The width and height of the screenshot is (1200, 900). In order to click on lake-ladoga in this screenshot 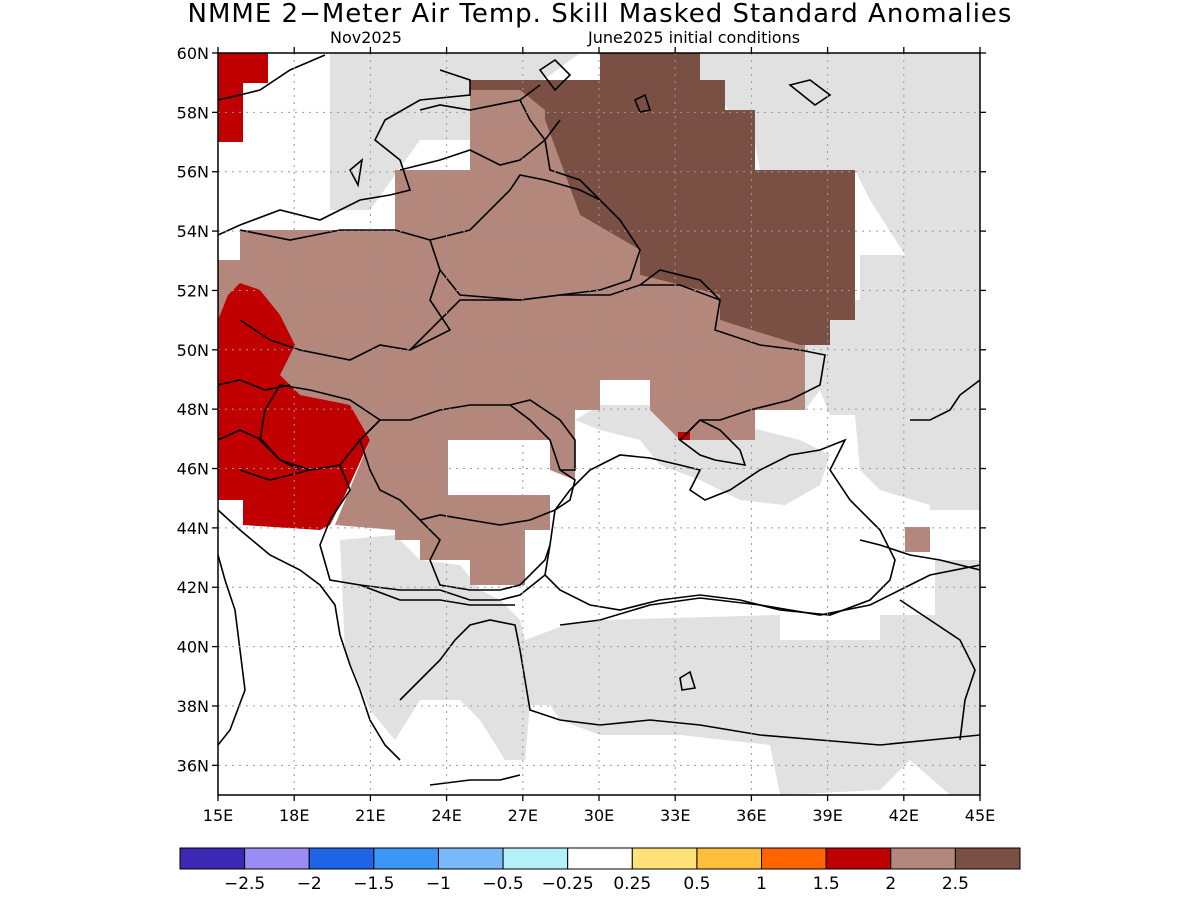, I will do `click(555, 75)`.